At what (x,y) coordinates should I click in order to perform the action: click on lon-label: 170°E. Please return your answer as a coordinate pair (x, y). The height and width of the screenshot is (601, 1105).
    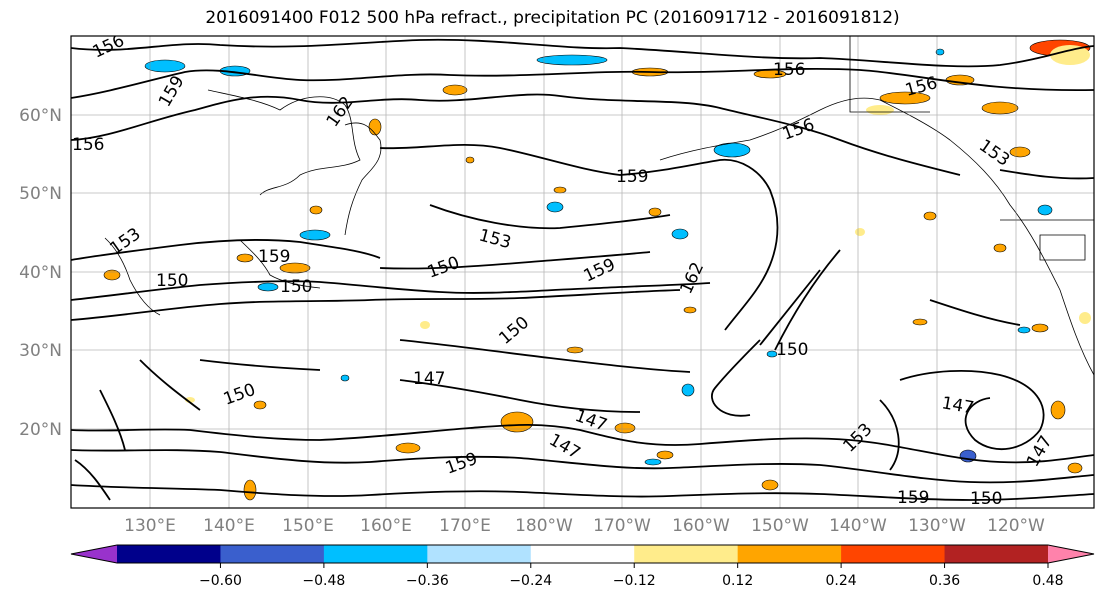
    Looking at the image, I should click on (465, 526).